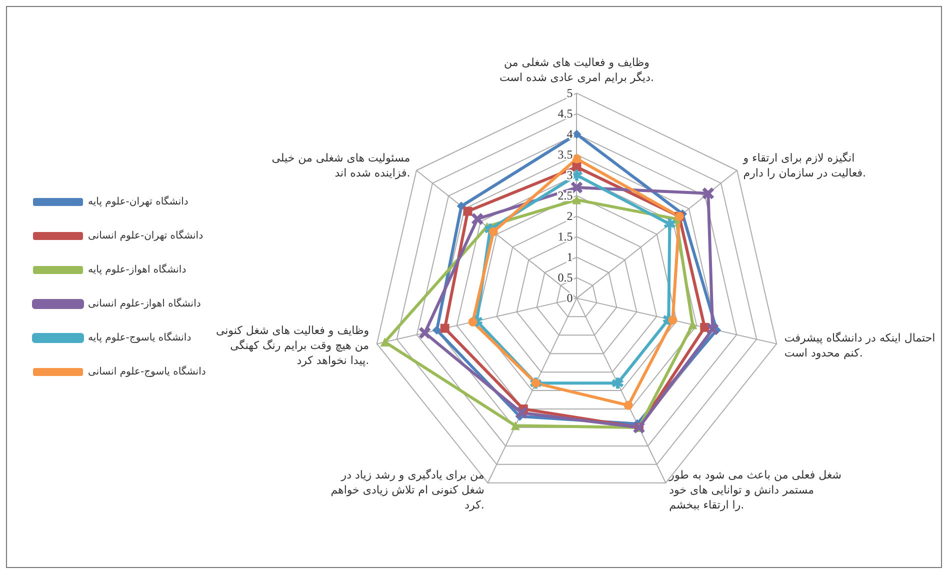  Describe the element at coordinates (138, 202) in the screenshot. I see `legend-label: دانشگاه تهران-علوم پایه` at that location.